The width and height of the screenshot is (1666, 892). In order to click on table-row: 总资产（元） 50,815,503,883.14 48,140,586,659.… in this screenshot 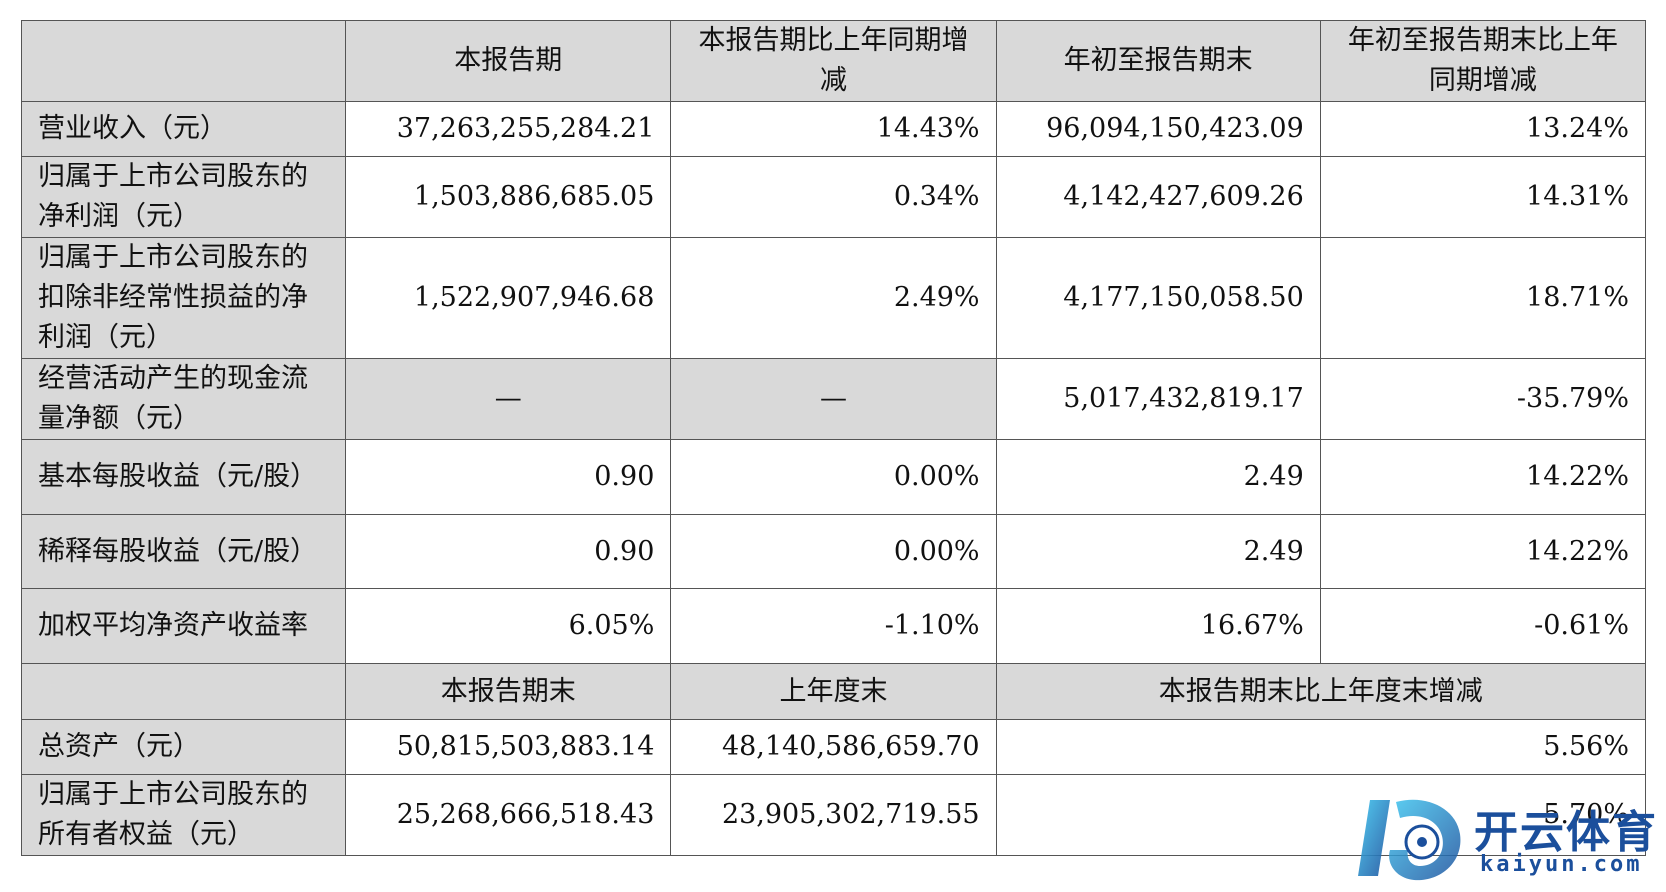, I will do `click(833, 747)`.